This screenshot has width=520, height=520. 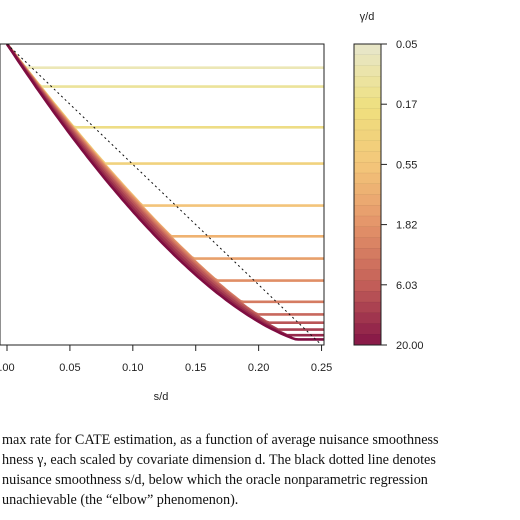 I want to click on colorbar-tick-label: 6.03, so click(x=406, y=286).